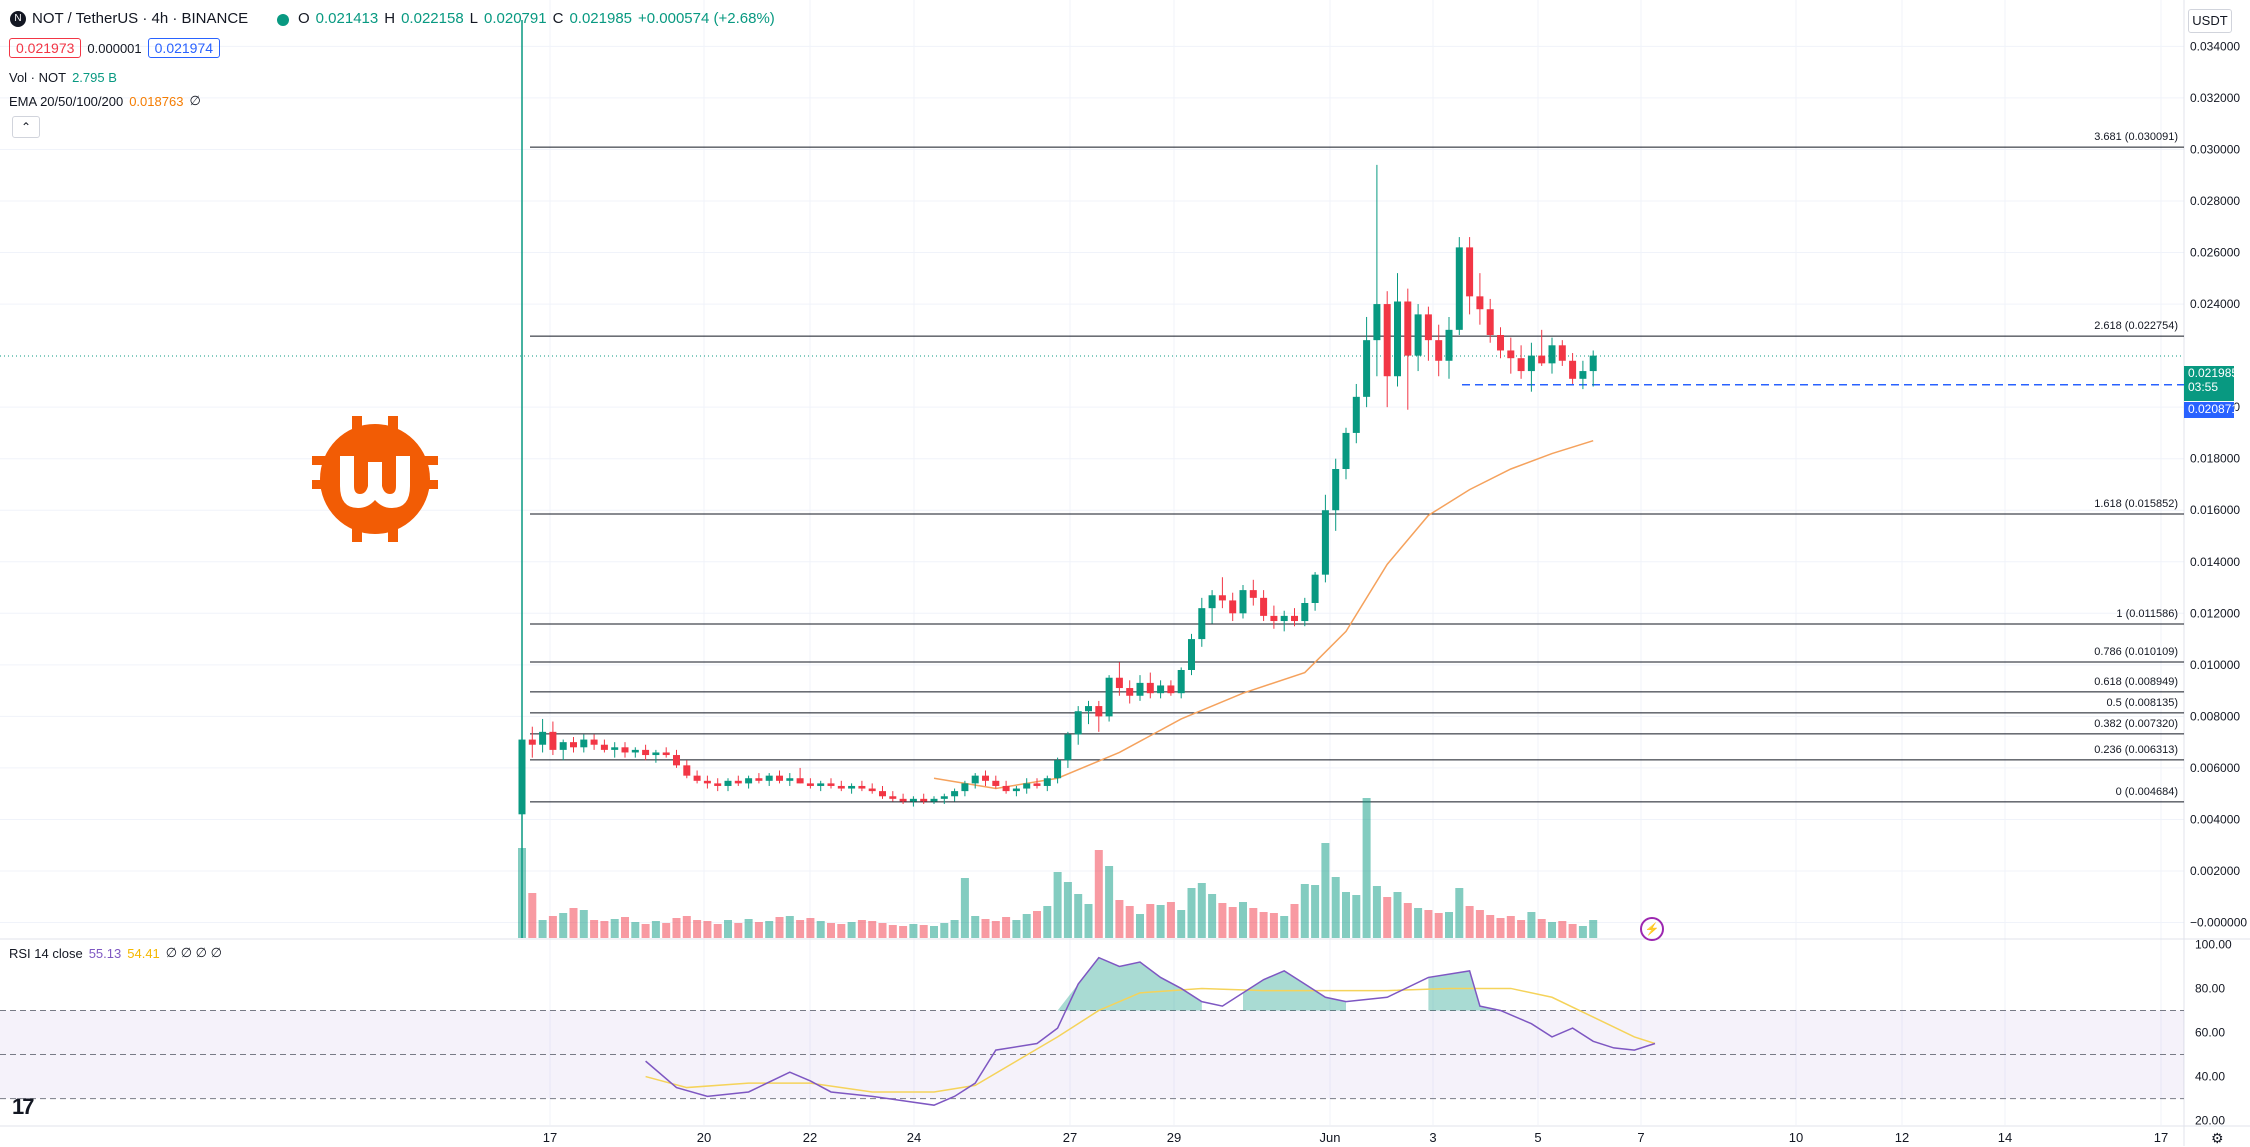 The height and width of the screenshot is (1147, 2250). Describe the element at coordinates (810, 1137) in the screenshot. I see `time-tick-label: 22` at that location.